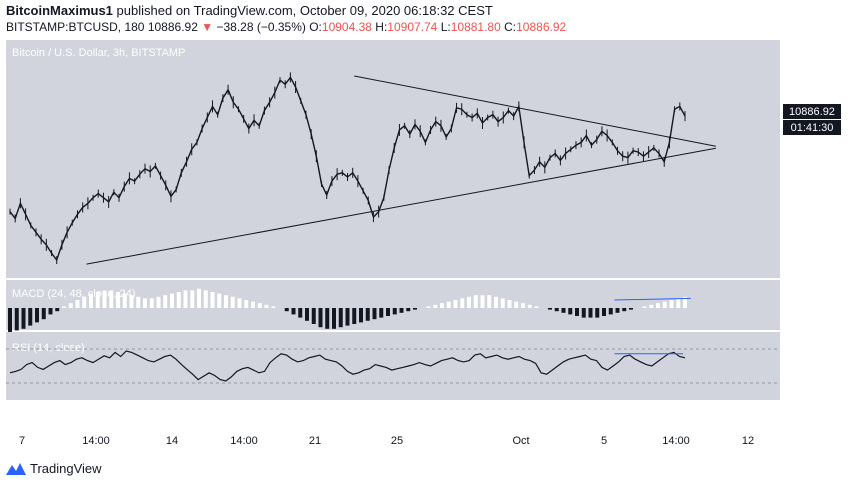 The height and width of the screenshot is (486, 850). What do you see at coordinates (346, 27) in the screenshot?
I see `open-value: 10904.38` at bounding box center [346, 27].